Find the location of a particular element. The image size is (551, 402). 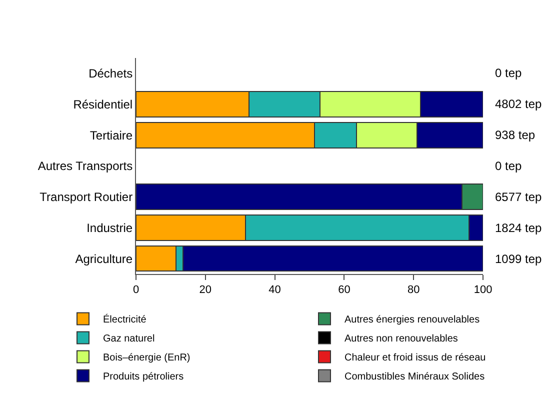

y-tick-label: Autres Transports is located at coordinates (85, 166).